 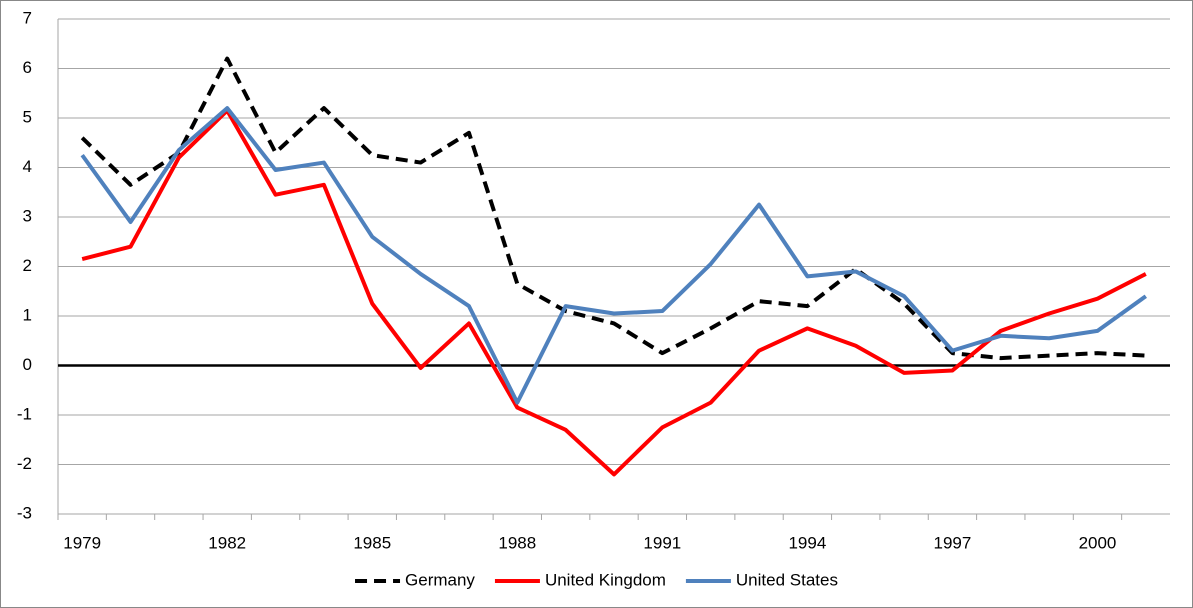 I want to click on y-tick-label: -2, so click(x=24, y=463).